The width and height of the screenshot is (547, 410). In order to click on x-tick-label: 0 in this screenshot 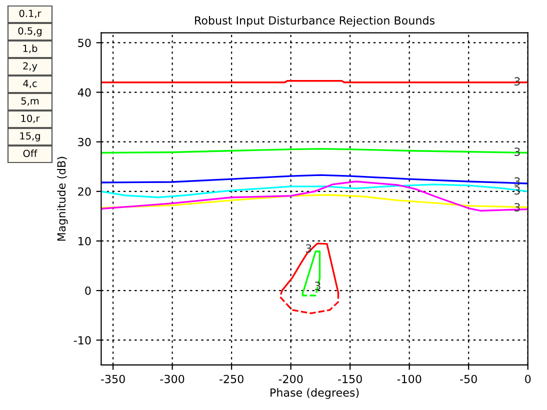, I will do `click(528, 379)`.